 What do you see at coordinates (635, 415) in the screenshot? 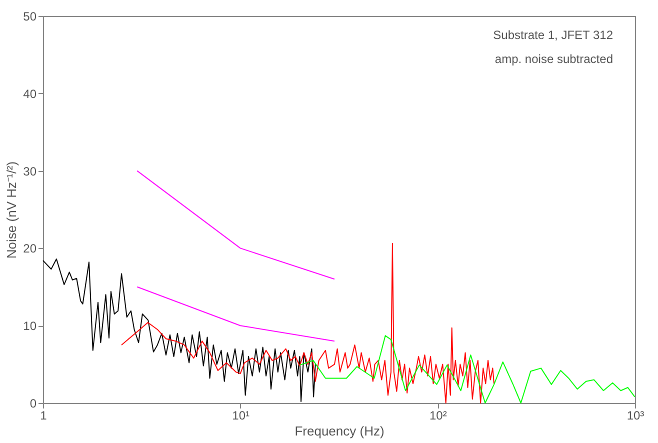
I see `x-tick-label: 10³` at bounding box center [635, 415].